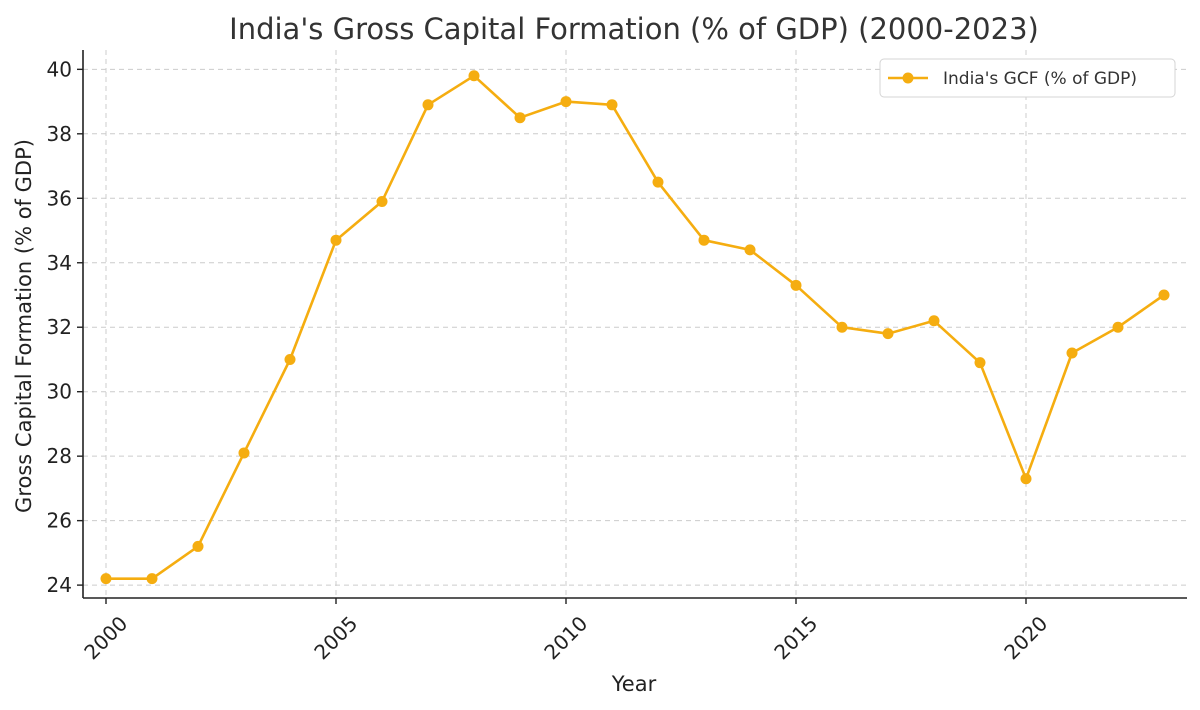 This screenshot has width=1200, height=710. I want to click on x-axis-ticks: 2000 2005 2010 2015 2020, so click(565, 631).